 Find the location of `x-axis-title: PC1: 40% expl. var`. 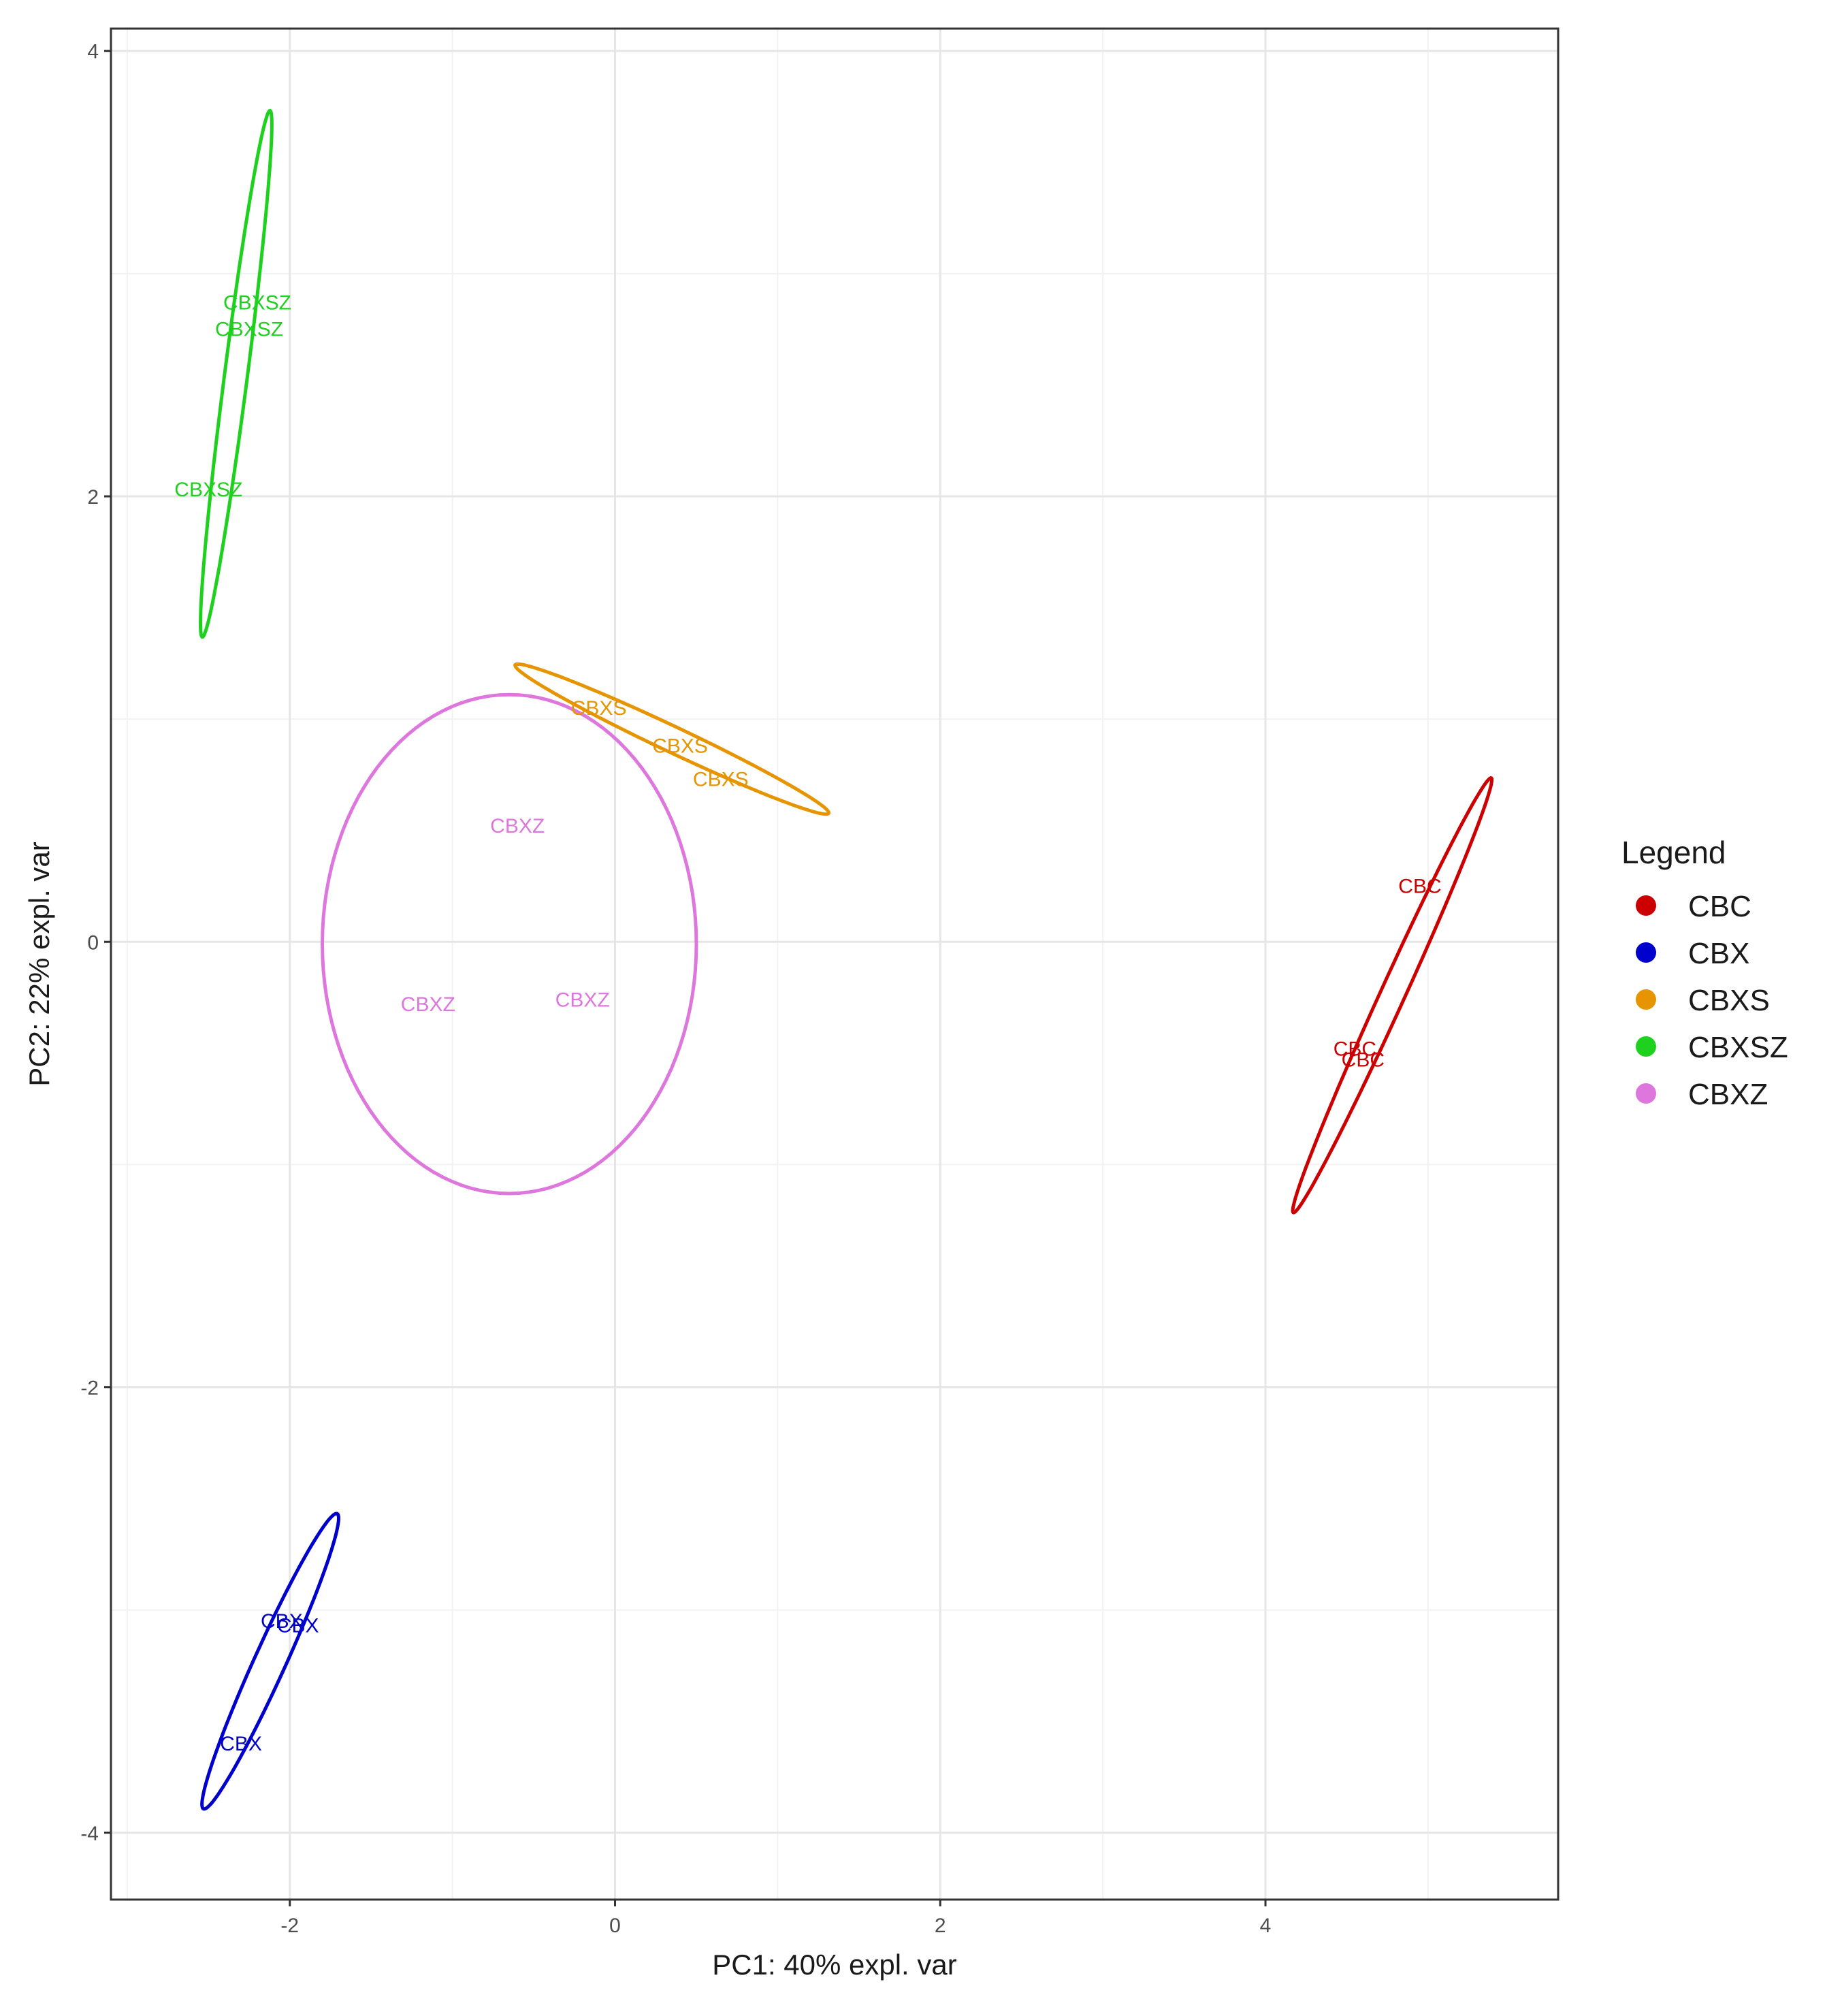

x-axis-title: PC1: 40% expl. var is located at coordinates (834, 1965).